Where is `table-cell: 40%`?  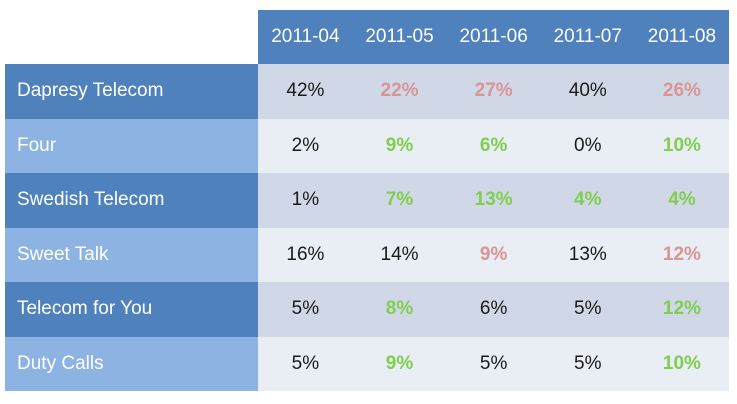 table-cell: 40% is located at coordinates (587, 91).